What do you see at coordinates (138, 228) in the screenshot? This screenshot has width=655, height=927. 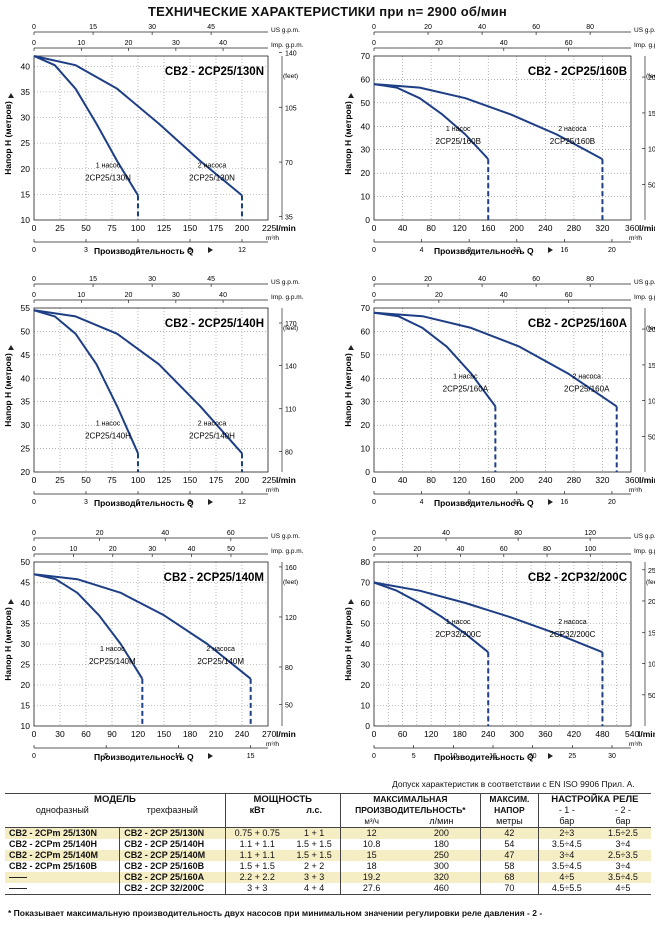 I see `x-tick-label: 100` at bounding box center [138, 228].